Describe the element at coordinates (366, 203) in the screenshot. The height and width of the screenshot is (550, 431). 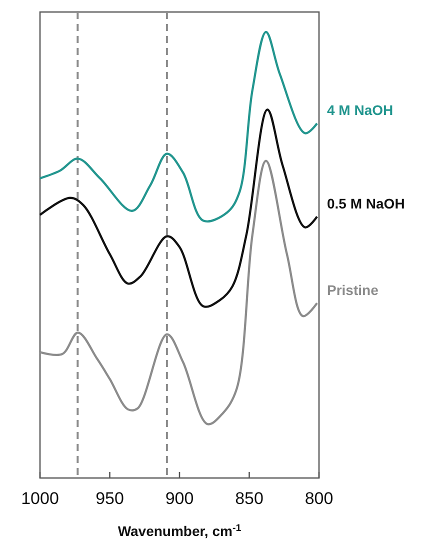
I see `series-label: 0.5 M NaOH` at that location.